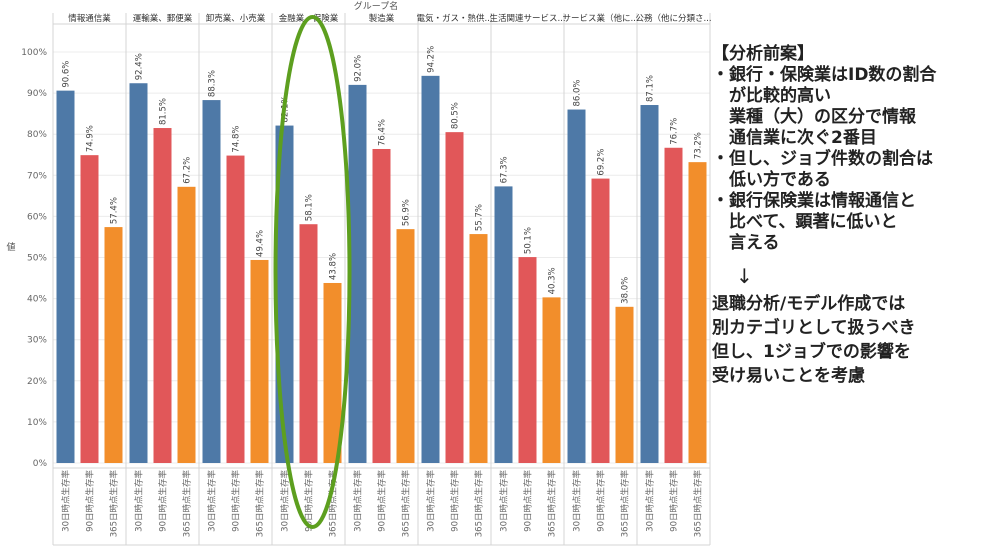 The height and width of the screenshot is (553, 1000). I want to click on bar-value-label: 38.0%, so click(626, 290).